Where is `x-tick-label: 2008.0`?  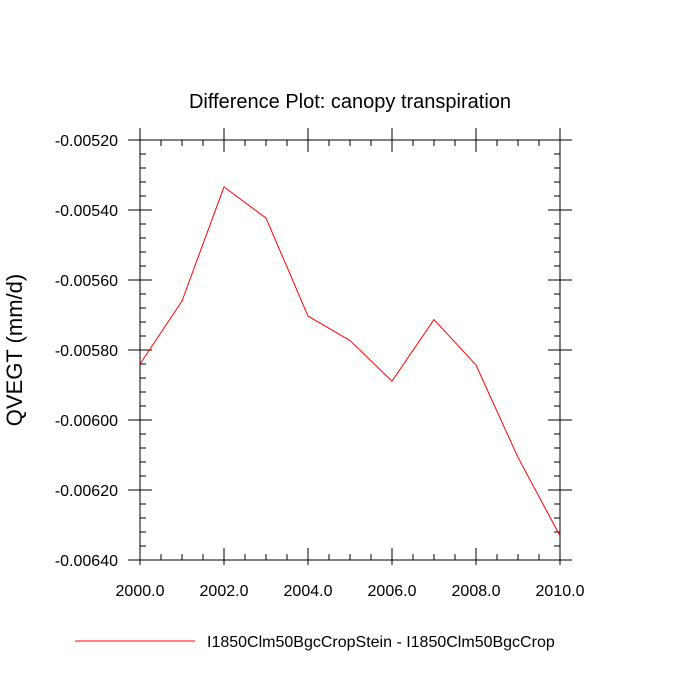 x-tick-label: 2008.0 is located at coordinates (476, 591).